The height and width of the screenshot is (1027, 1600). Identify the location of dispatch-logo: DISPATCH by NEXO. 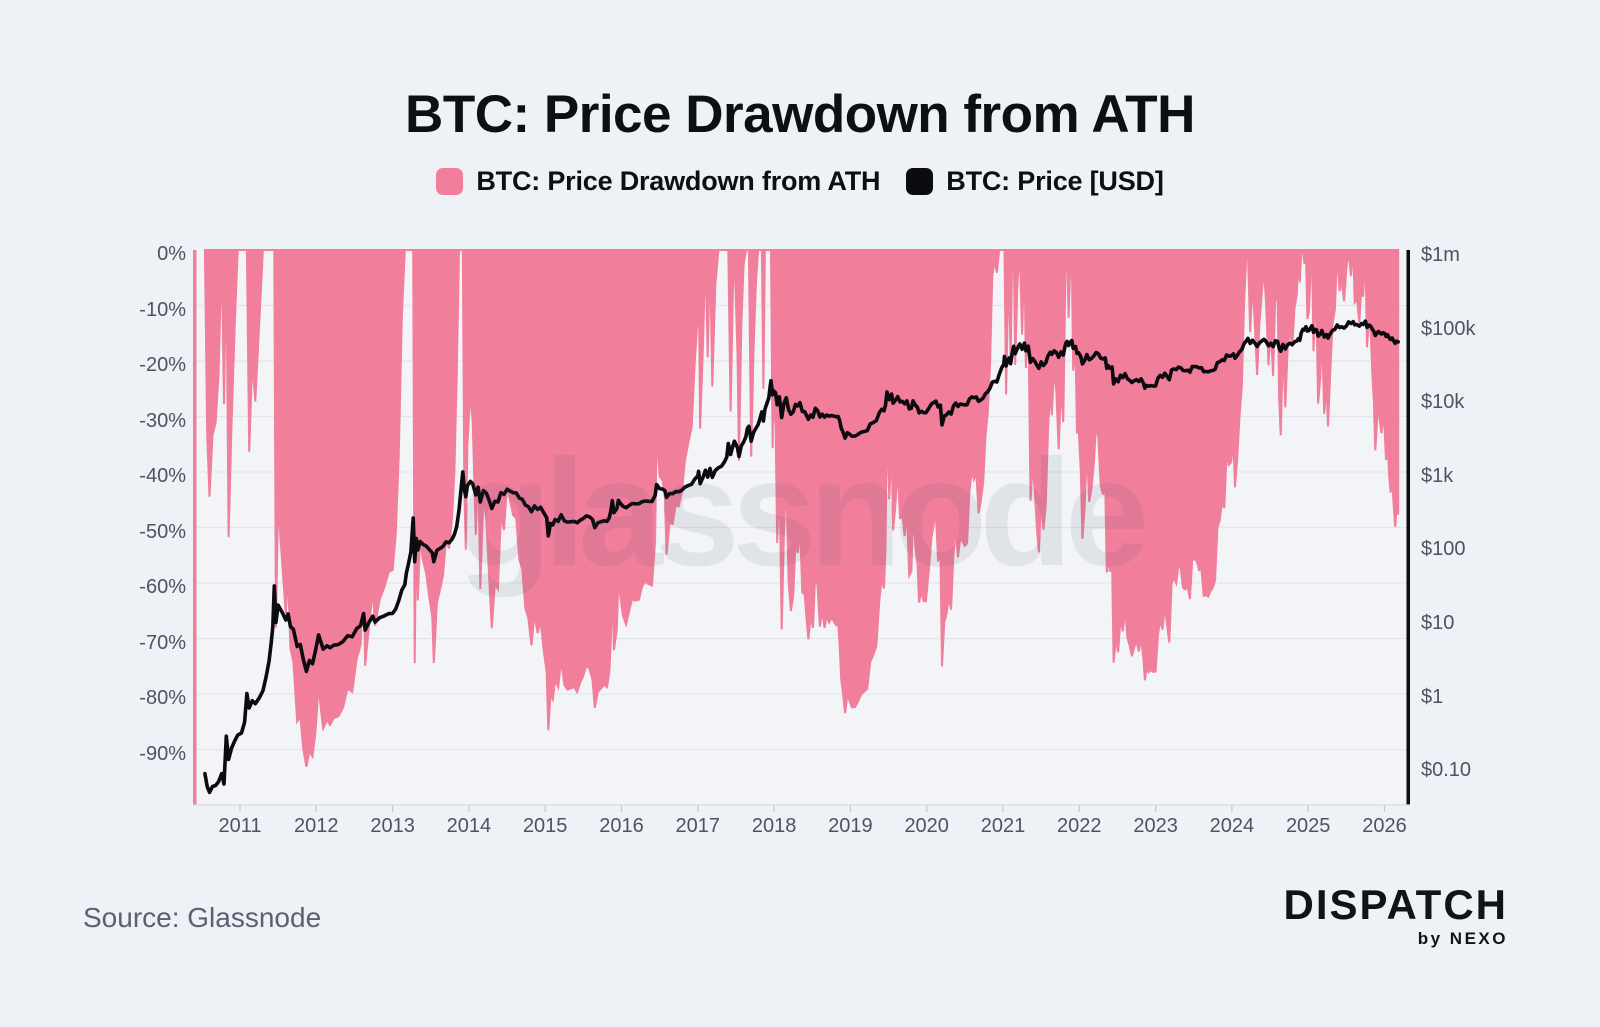
(1396, 916).